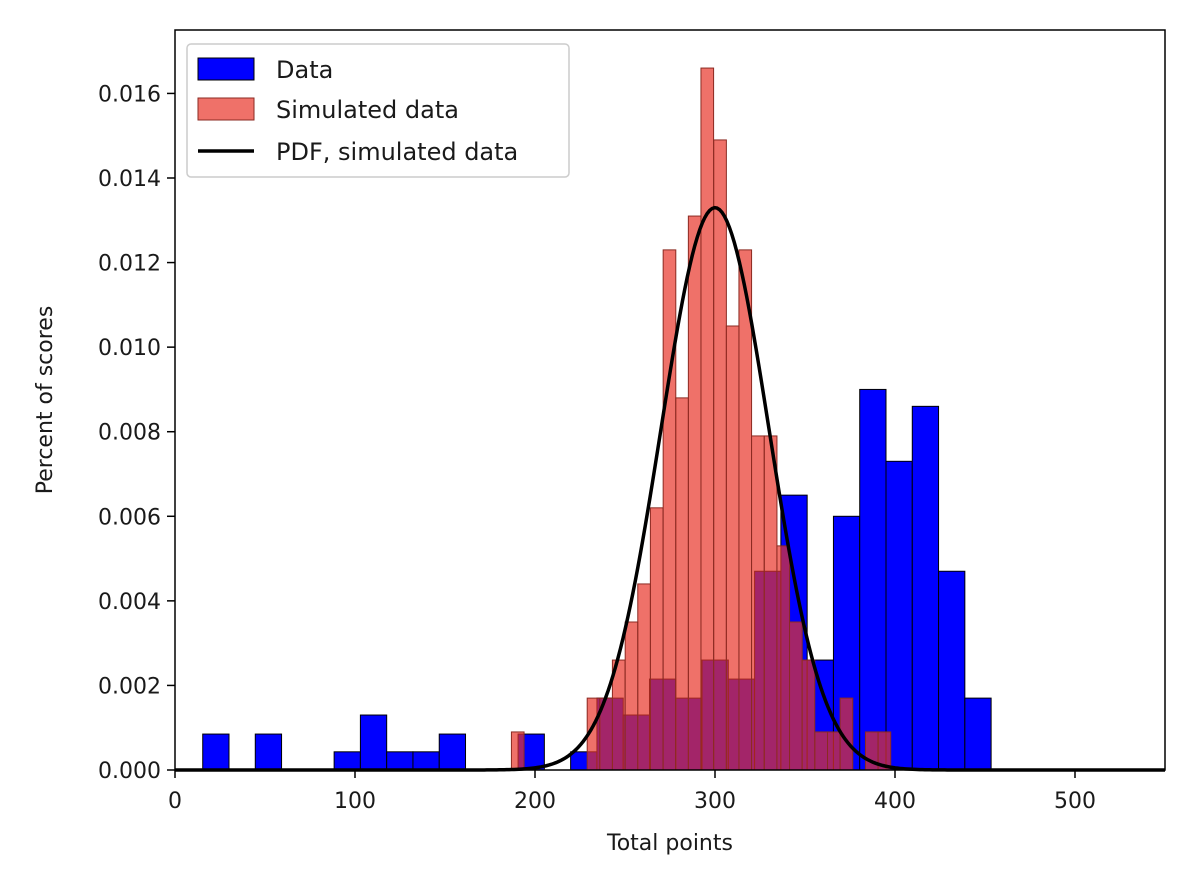 The height and width of the screenshot is (888, 1200). Describe the element at coordinates (129, 771) in the screenshot. I see `y-tick-label: 0.000` at that location.